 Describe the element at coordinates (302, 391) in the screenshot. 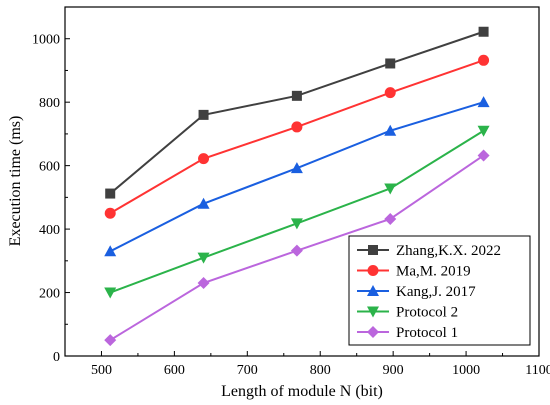

I see `x-axis-title: Length of module N (bit)` at that location.